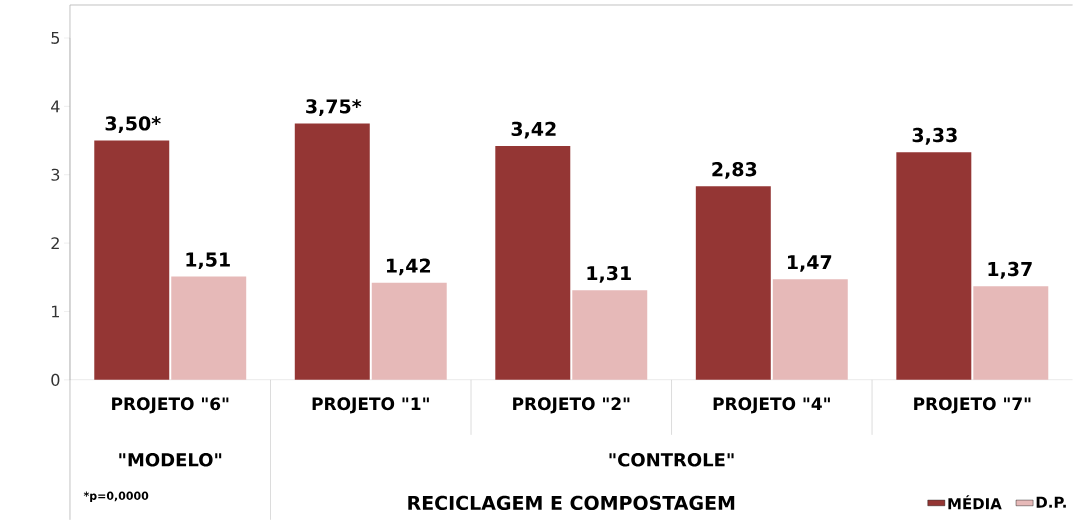  I want to click on data-label: 1,31, so click(609, 274).